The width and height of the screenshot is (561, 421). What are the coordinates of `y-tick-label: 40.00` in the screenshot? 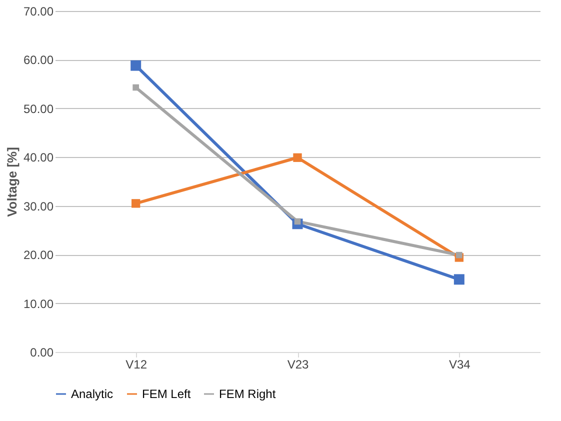 It's located at (38, 157).